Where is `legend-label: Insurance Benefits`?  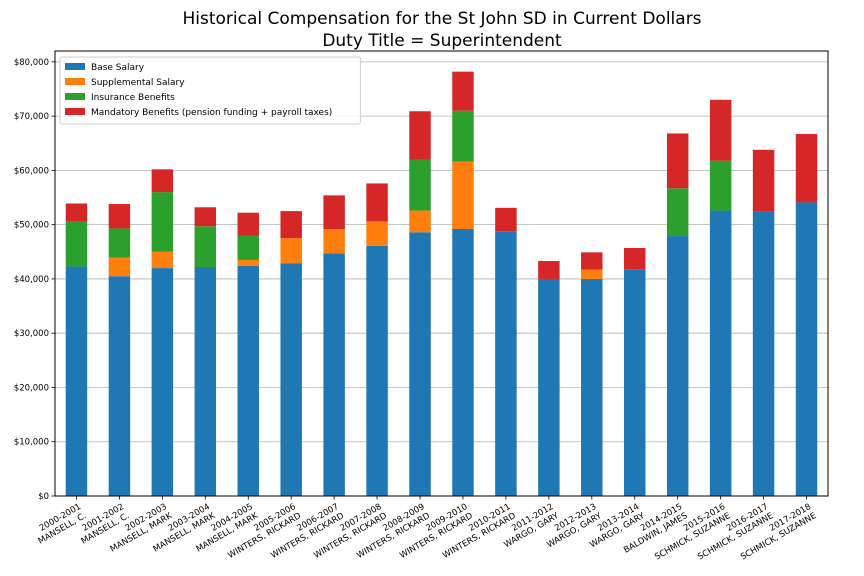 legend-label: Insurance Benefits is located at coordinates (133, 98).